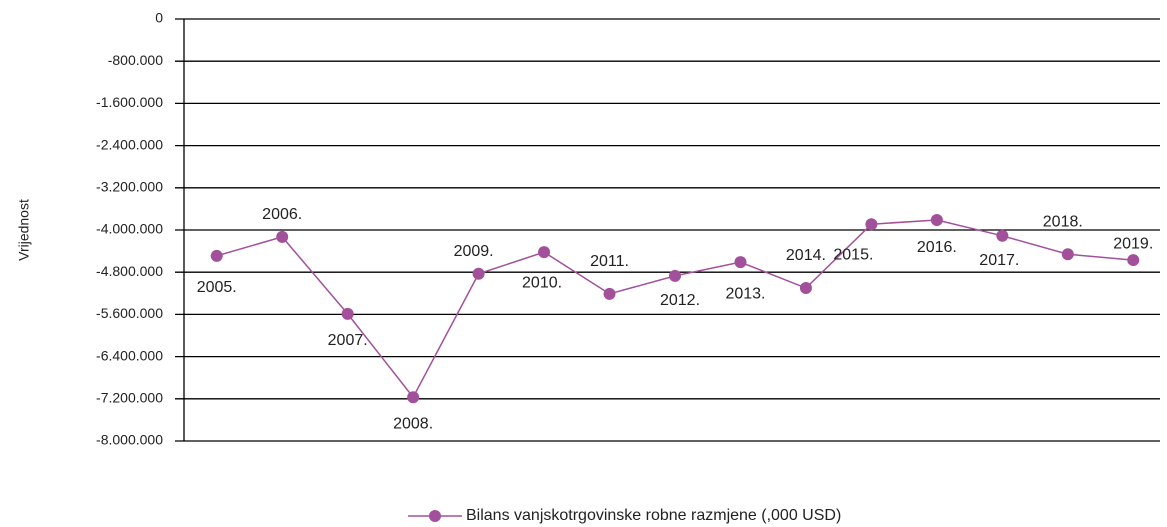  What do you see at coordinates (129, 144) in the screenshot?
I see `y-tick-label: -2.400.000` at bounding box center [129, 144].